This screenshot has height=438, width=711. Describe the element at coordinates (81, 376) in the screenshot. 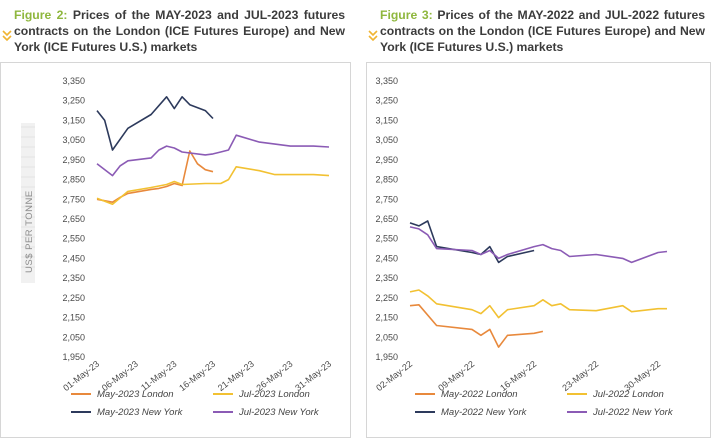

I see `x-tick-label: 01-May-23` at that location.